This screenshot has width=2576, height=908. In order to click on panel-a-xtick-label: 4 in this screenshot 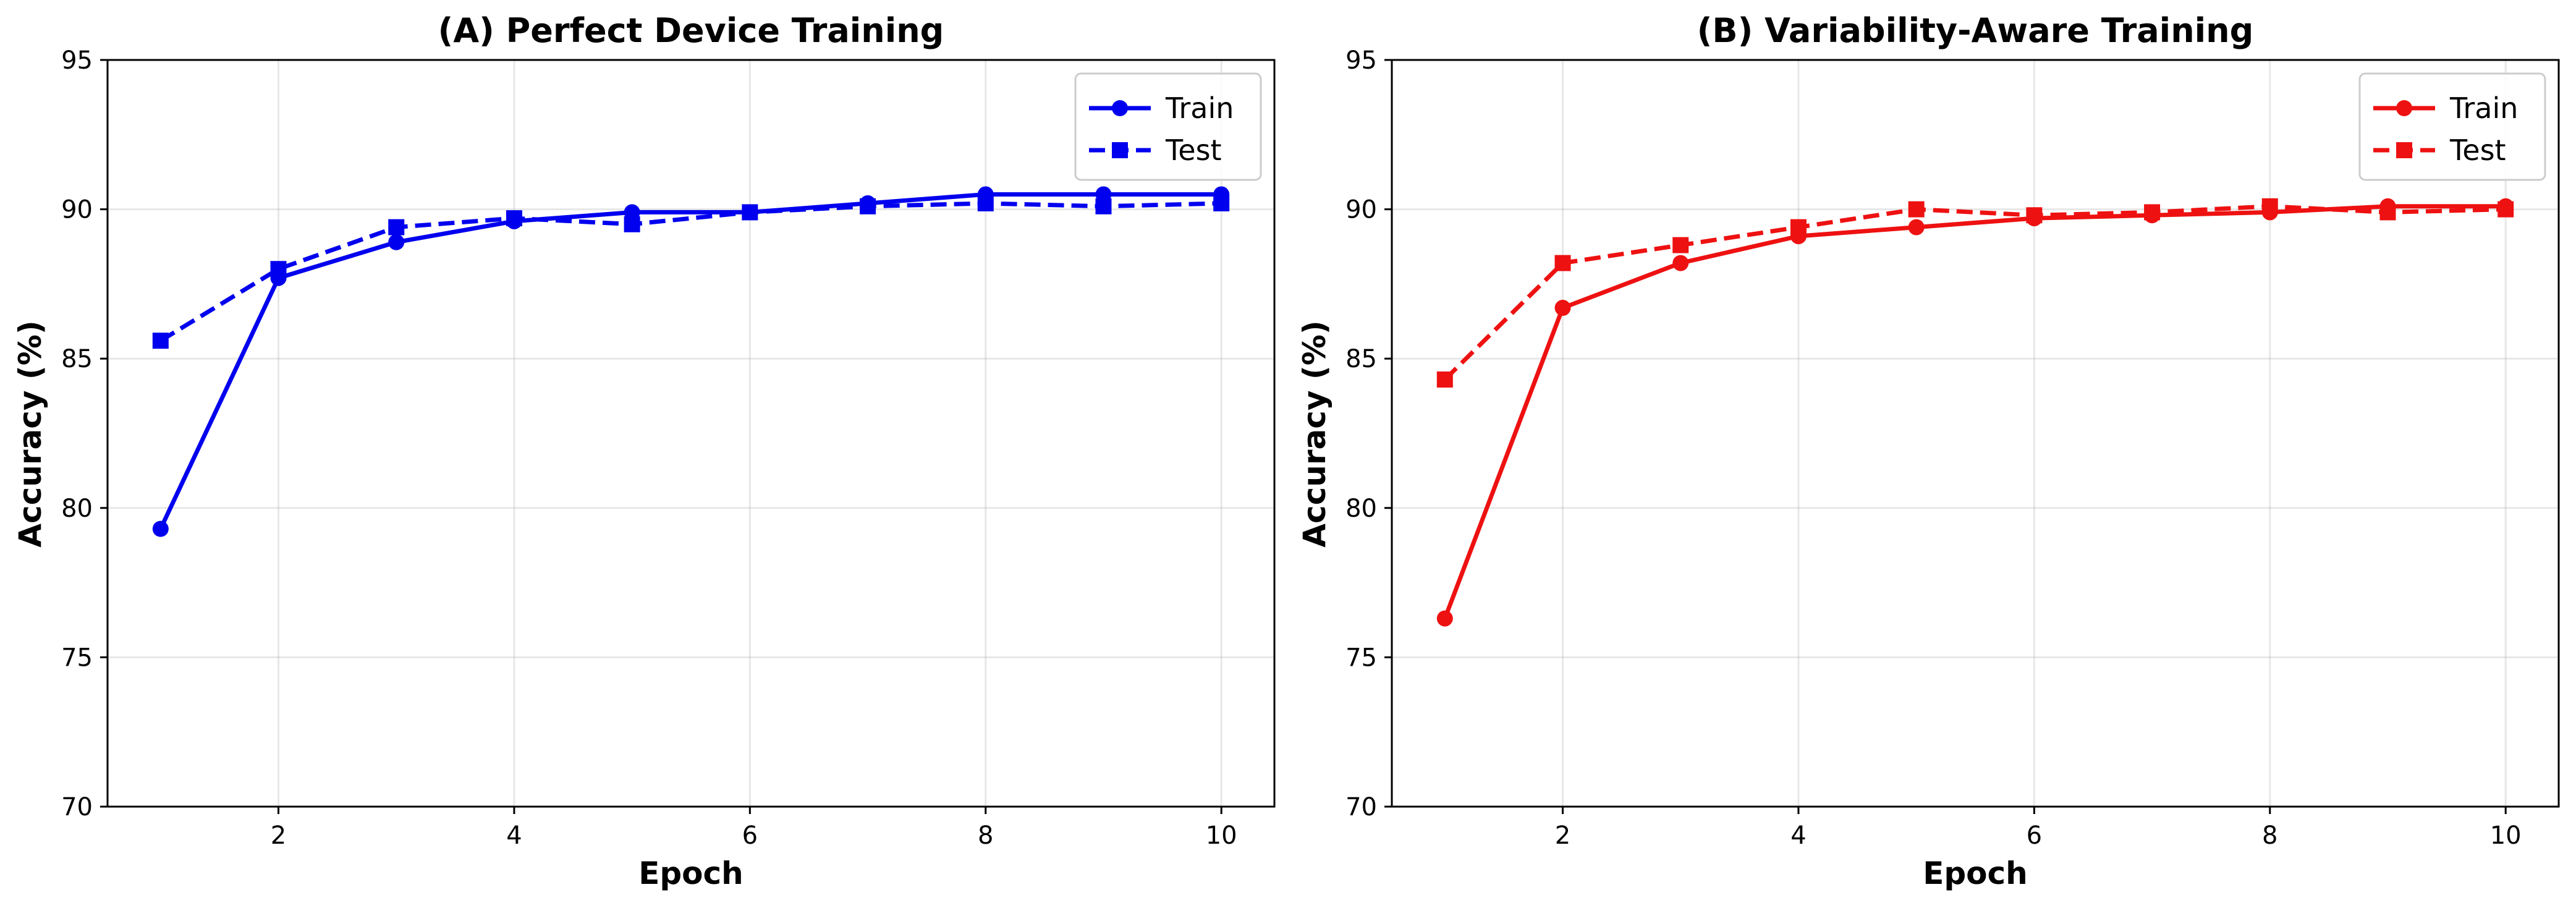, I will do `click(514, 835)`.